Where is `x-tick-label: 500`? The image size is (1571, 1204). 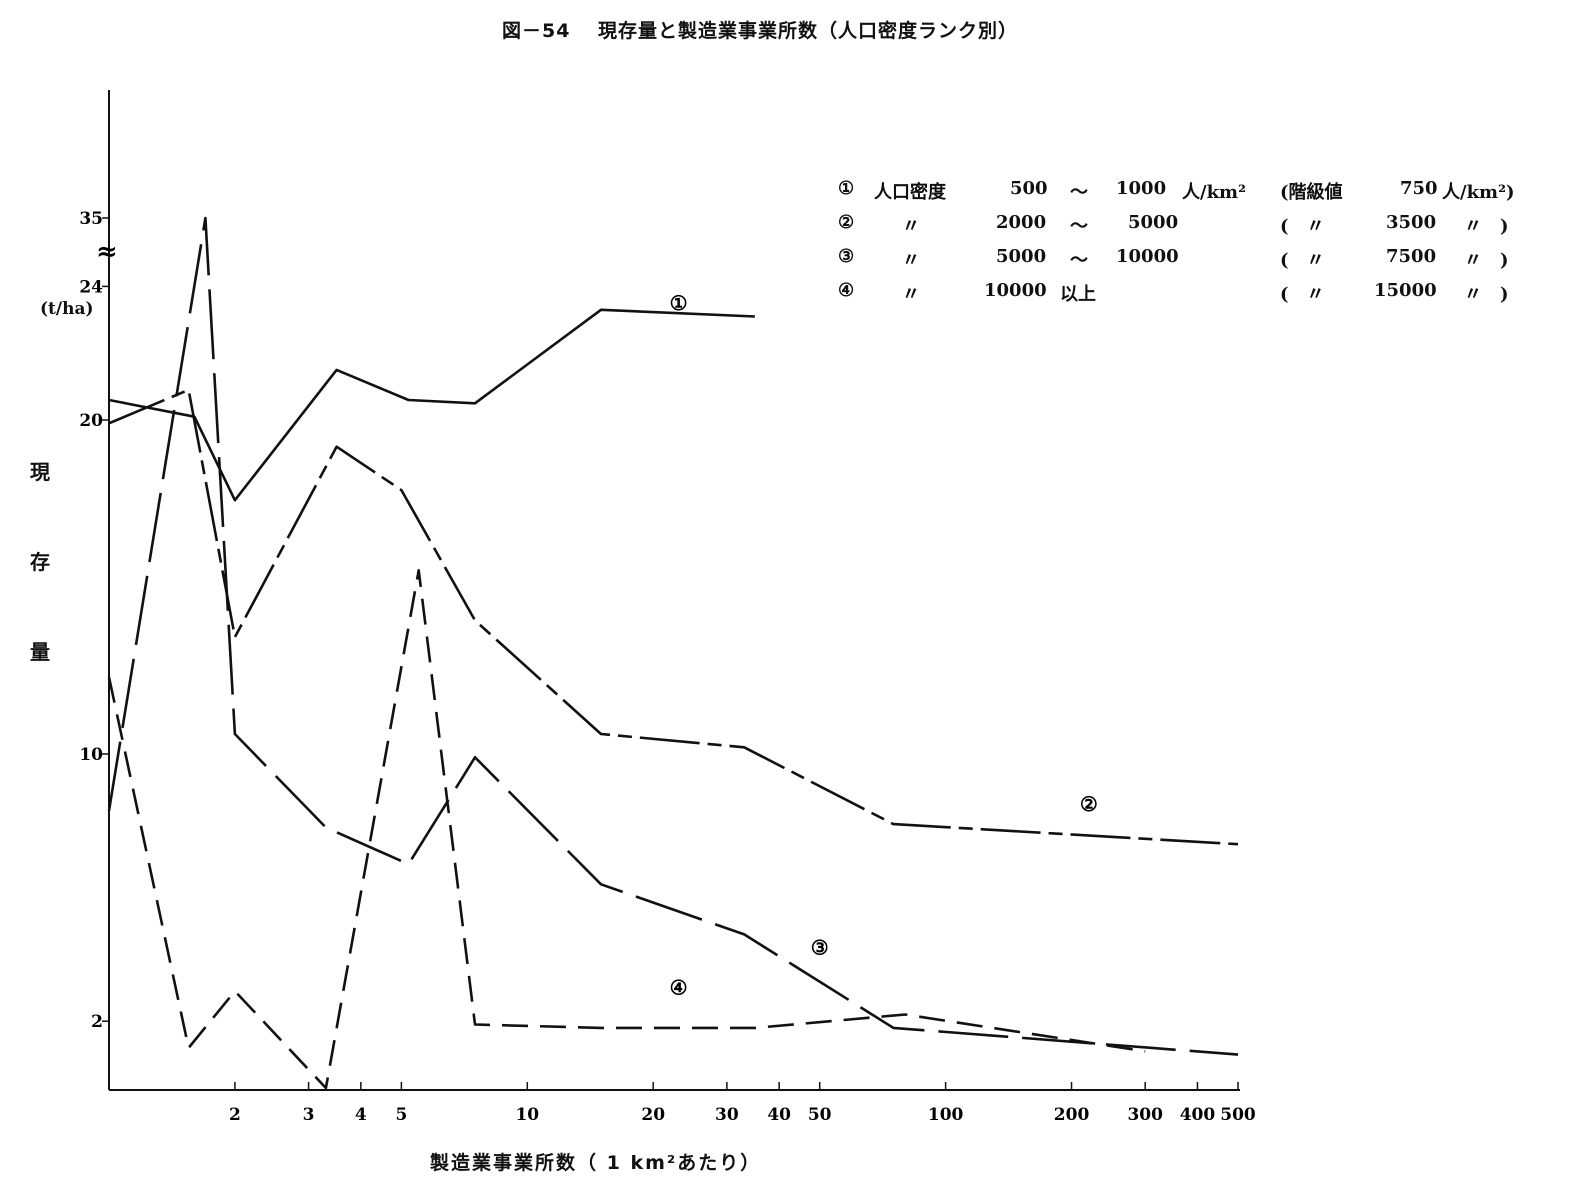 x-tick-label: 500 is located at coordinates (1238, 1115).